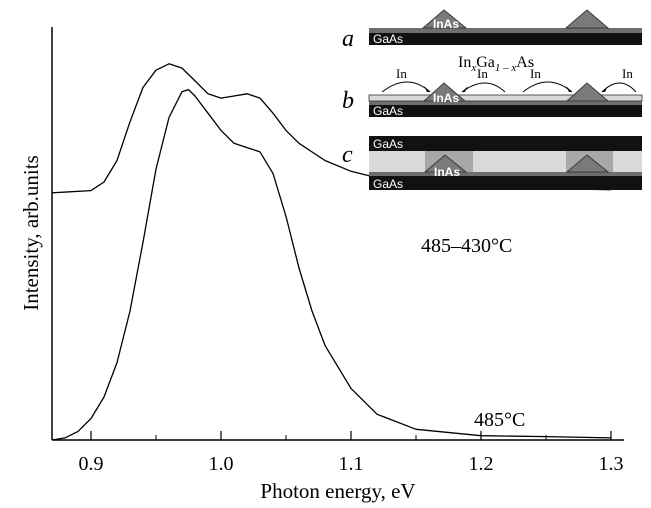 The height and width of the screenshot is (508, 651). I want to click on inset-panel-b: b InxGa1 – xAs InAs GaAs, so click(492, 86).